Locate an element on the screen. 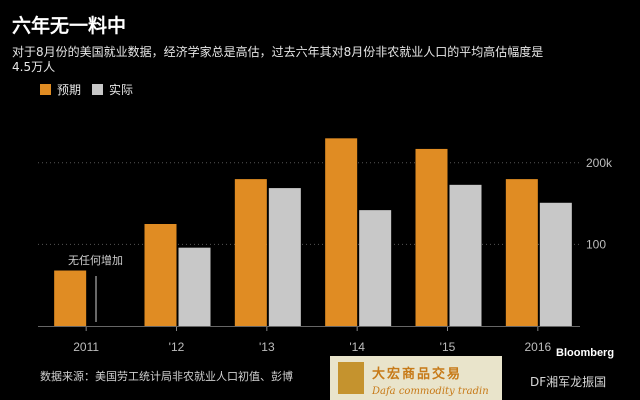 The width and height of the screenshot is (640, 400). x-tick-label: '14 is located at coordinates (357, 347).